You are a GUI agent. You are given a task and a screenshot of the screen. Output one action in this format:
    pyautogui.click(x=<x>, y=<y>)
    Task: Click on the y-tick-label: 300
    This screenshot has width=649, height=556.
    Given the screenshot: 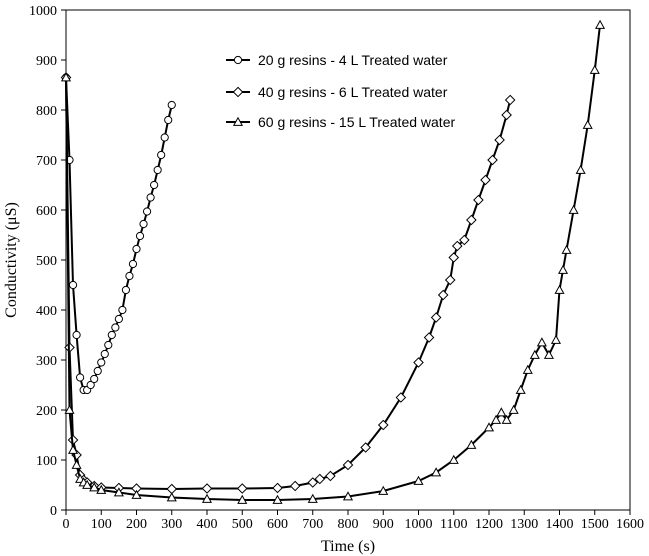 What is the action you would take?
    pyautogui.click(x=46, y=361)
    